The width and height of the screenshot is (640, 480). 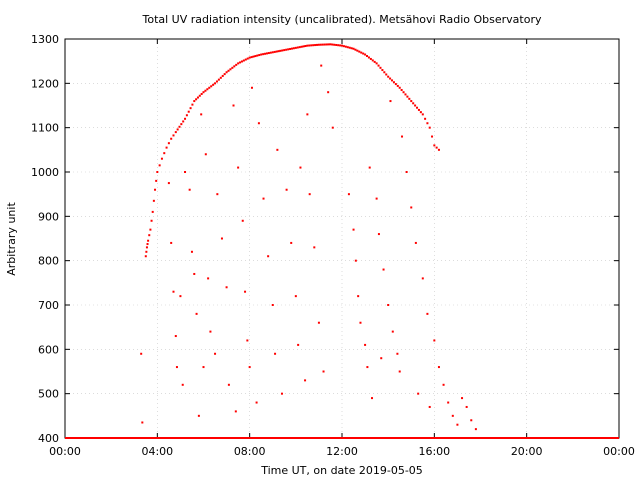 I want to click on x-tick-label: 20:00, so click(x=527, y=451).